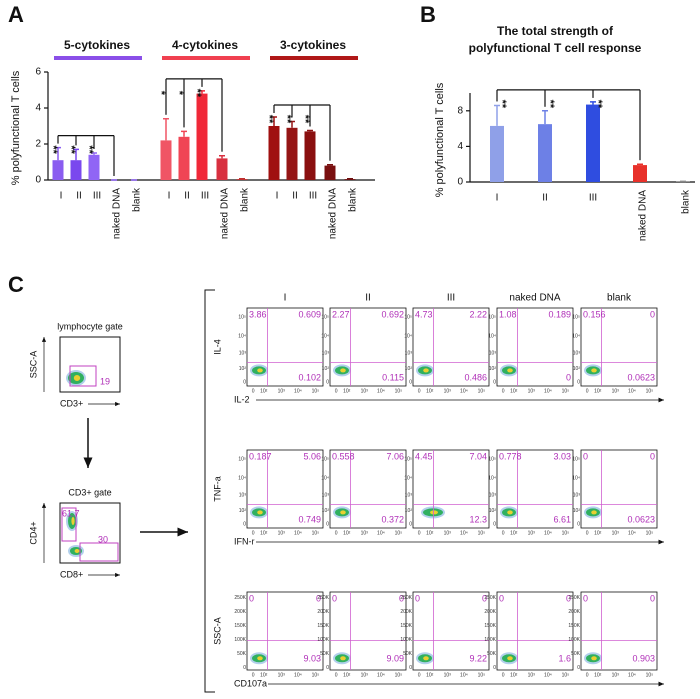 This screenshot has height=699, width=700. I want to click on gate-value: 19, so click(105, 381).